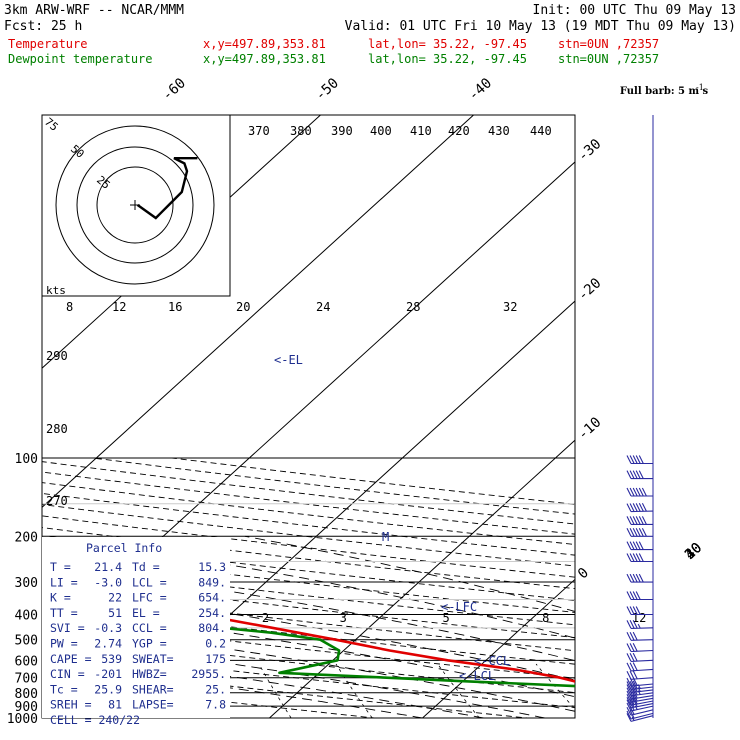 This screenshot has width=740, height=740. Describe the element at coordinates (342, 131) in the screenshot. I see `theta-label-390: 390` at that location.